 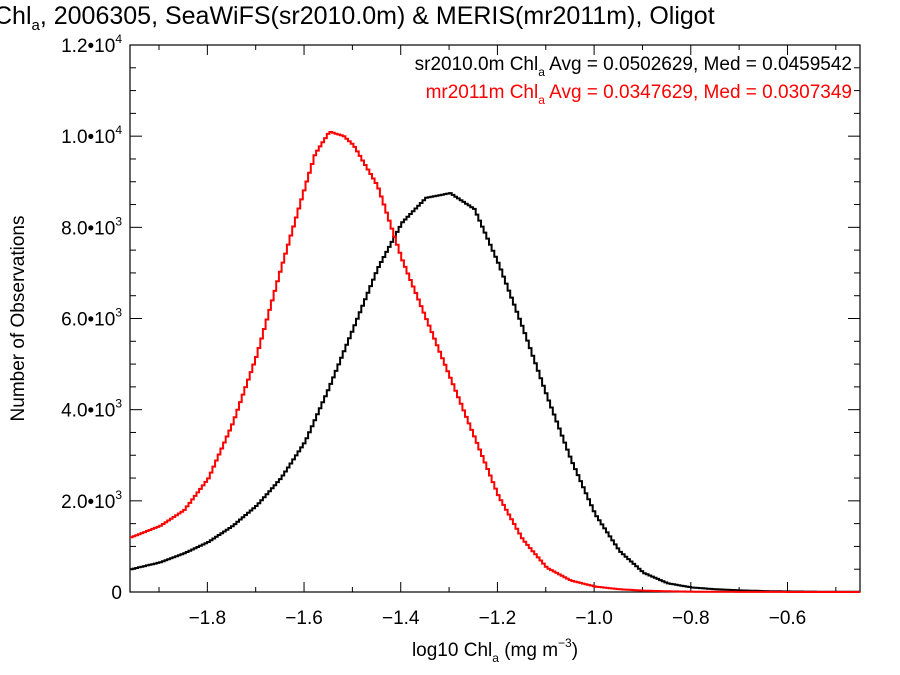 I want to click on x-tick-label: −0.8, so click(x=691, y=618).